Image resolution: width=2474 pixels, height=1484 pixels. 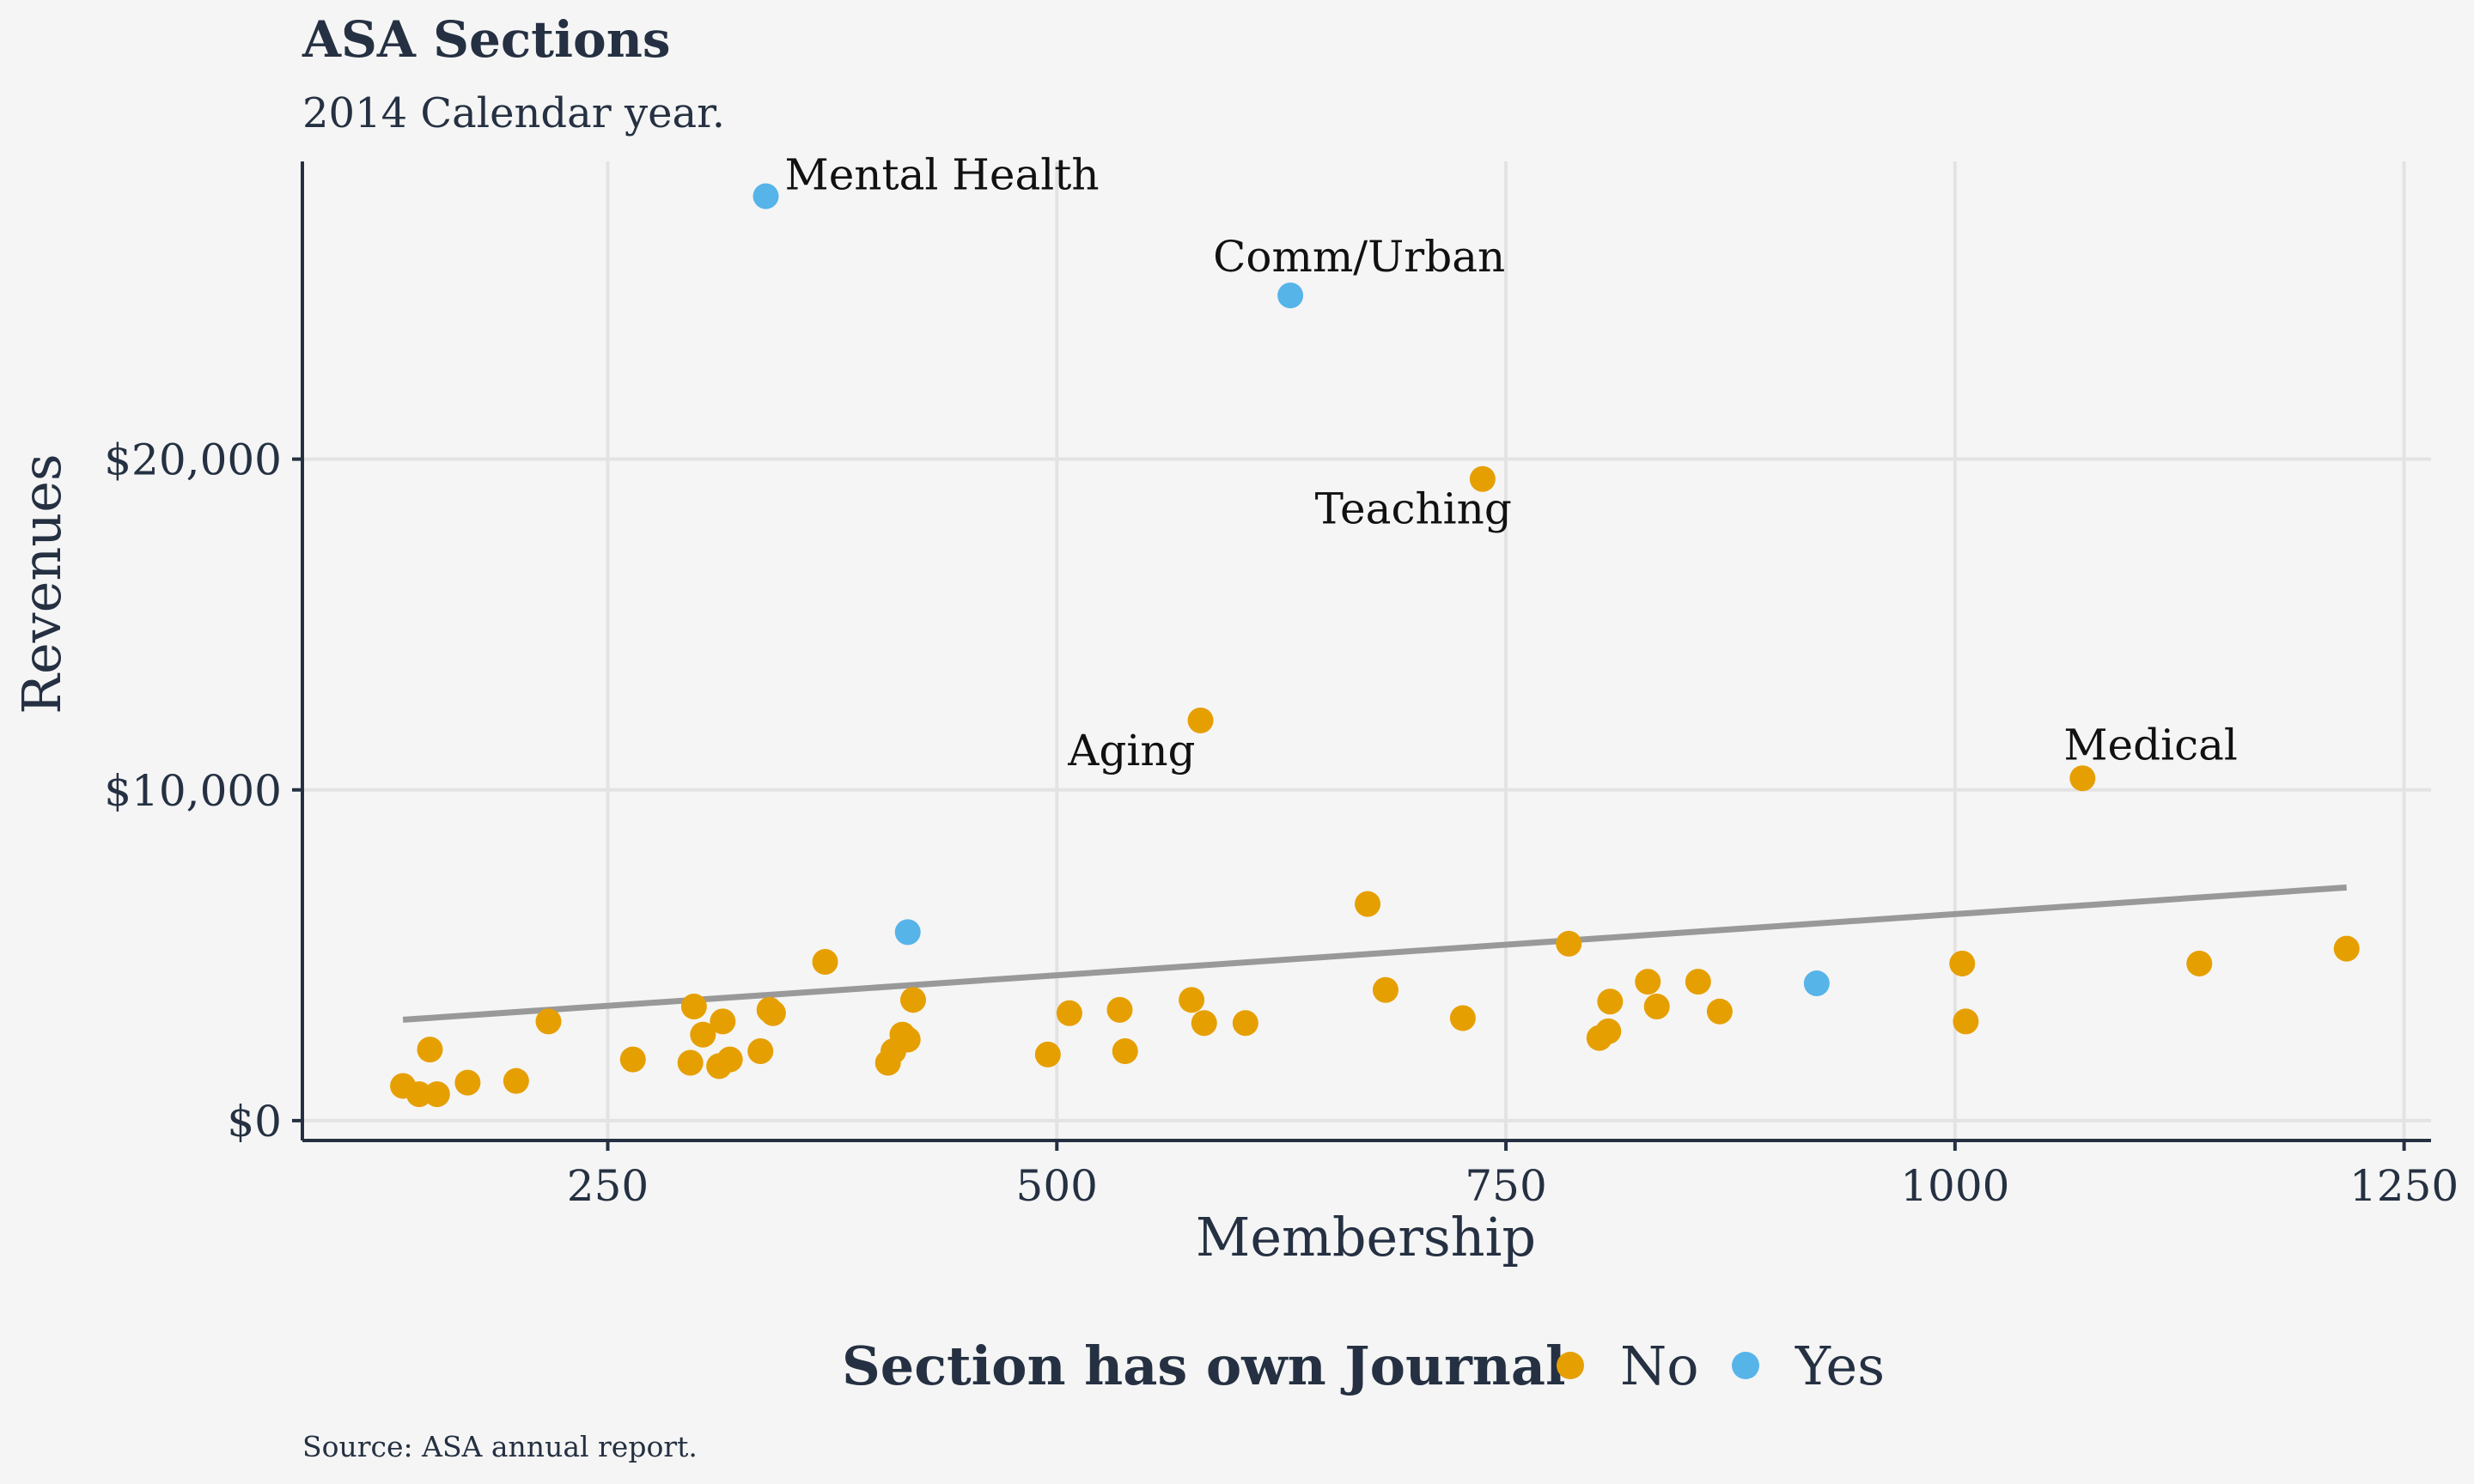 I want to click on legend: Section has own Journal No Yes, so click(x=1363, y=1366).